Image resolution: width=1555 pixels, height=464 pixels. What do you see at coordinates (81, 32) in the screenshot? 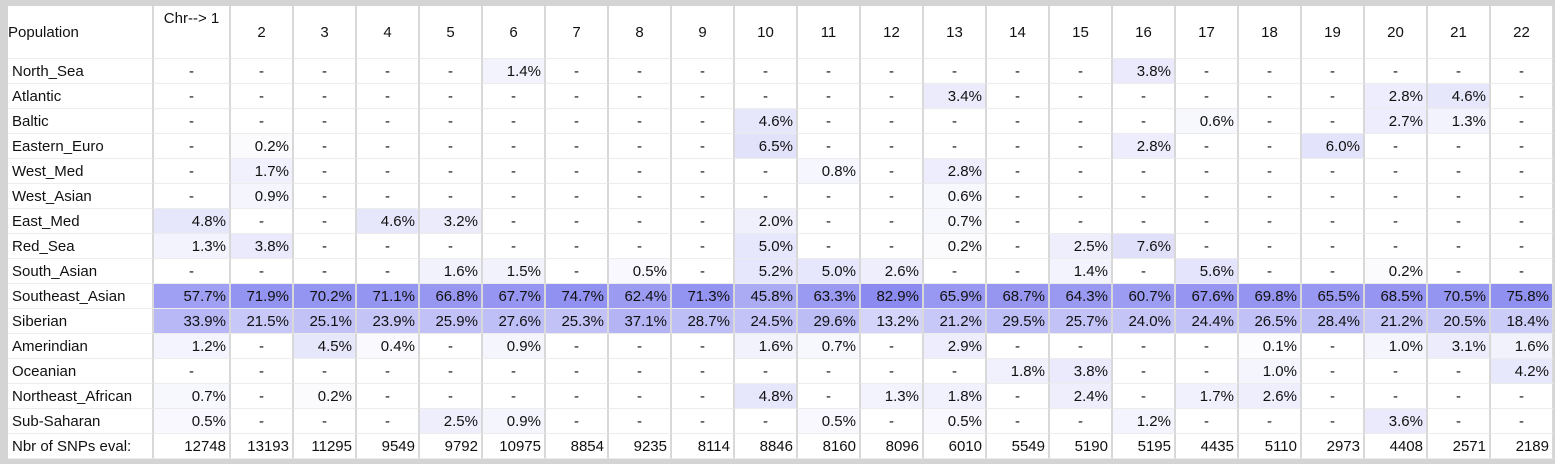
I see `population-header: Population` at bounding box center [81, 32].